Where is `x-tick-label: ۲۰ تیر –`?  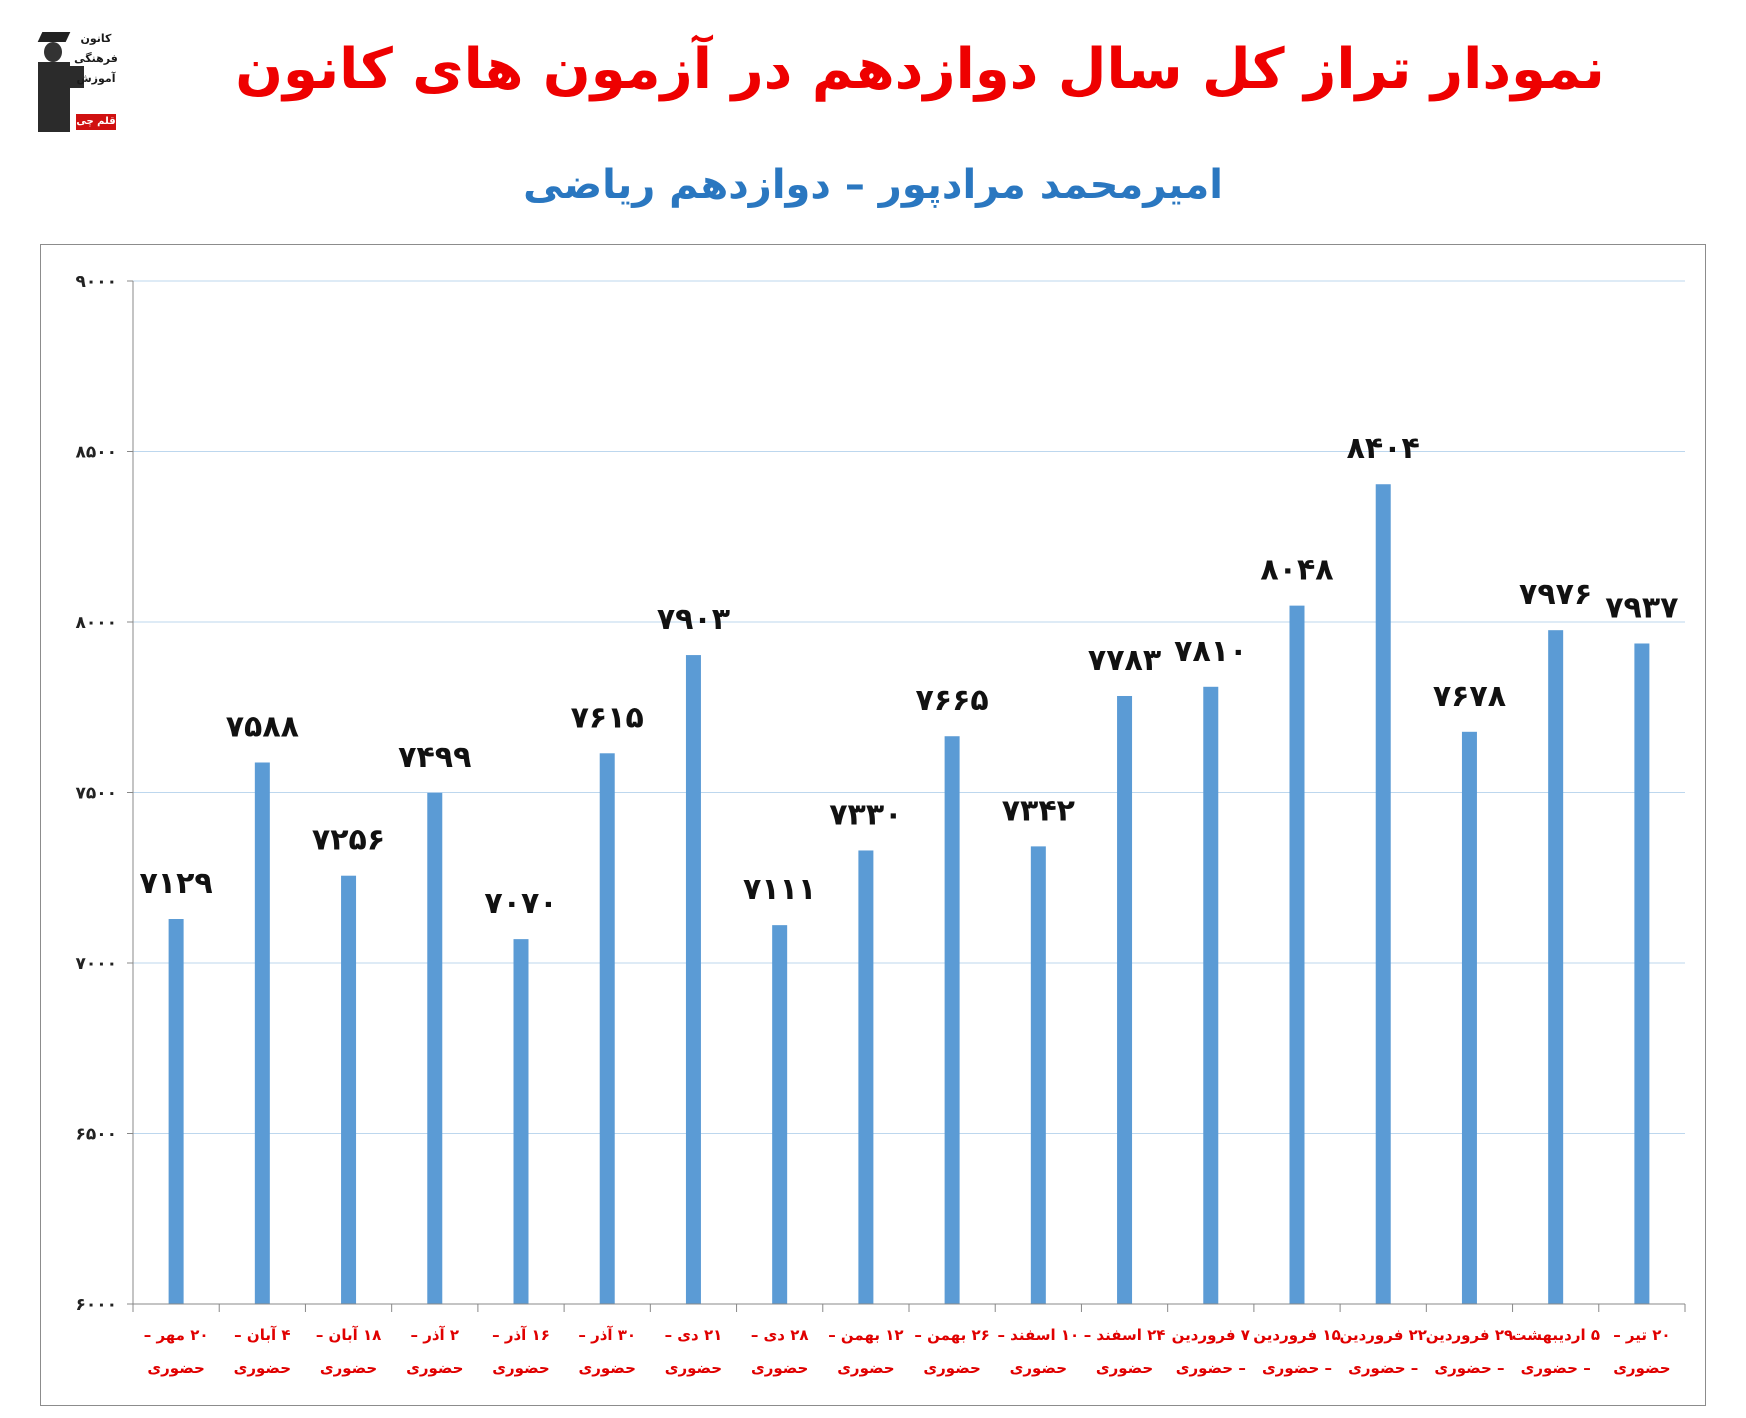 x-tick-label: ۲۰ تیر – is located at coordinates (1641, 1335).